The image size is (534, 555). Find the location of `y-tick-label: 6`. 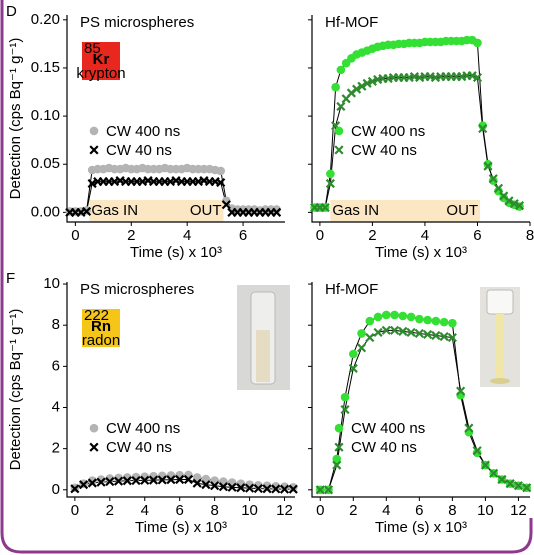

y-tick-label: 6 is located at coordinates (56, 365).